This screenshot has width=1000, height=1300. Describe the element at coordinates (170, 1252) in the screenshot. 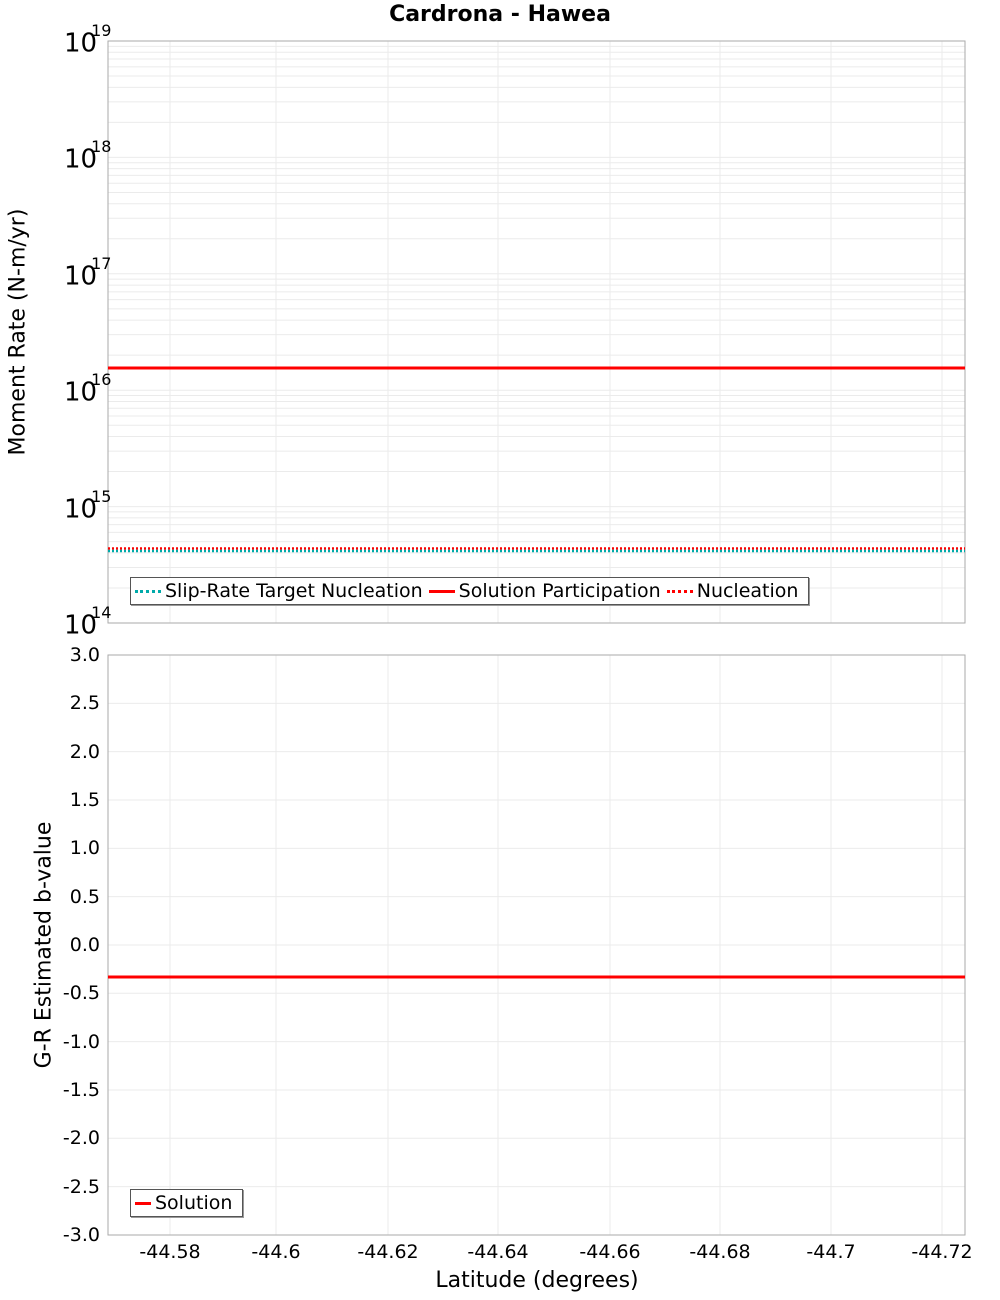

I see `x-tick-label: -44.58` at that location.